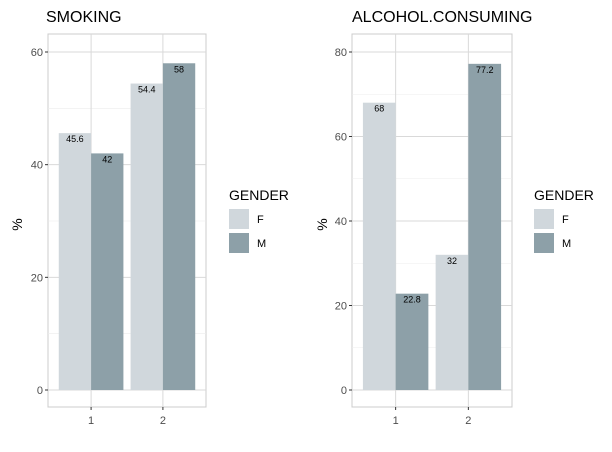 The height and width of the screenshot is (452, 612). I want to click on chart-1-x-tick-label: 2, so click(163, 421).